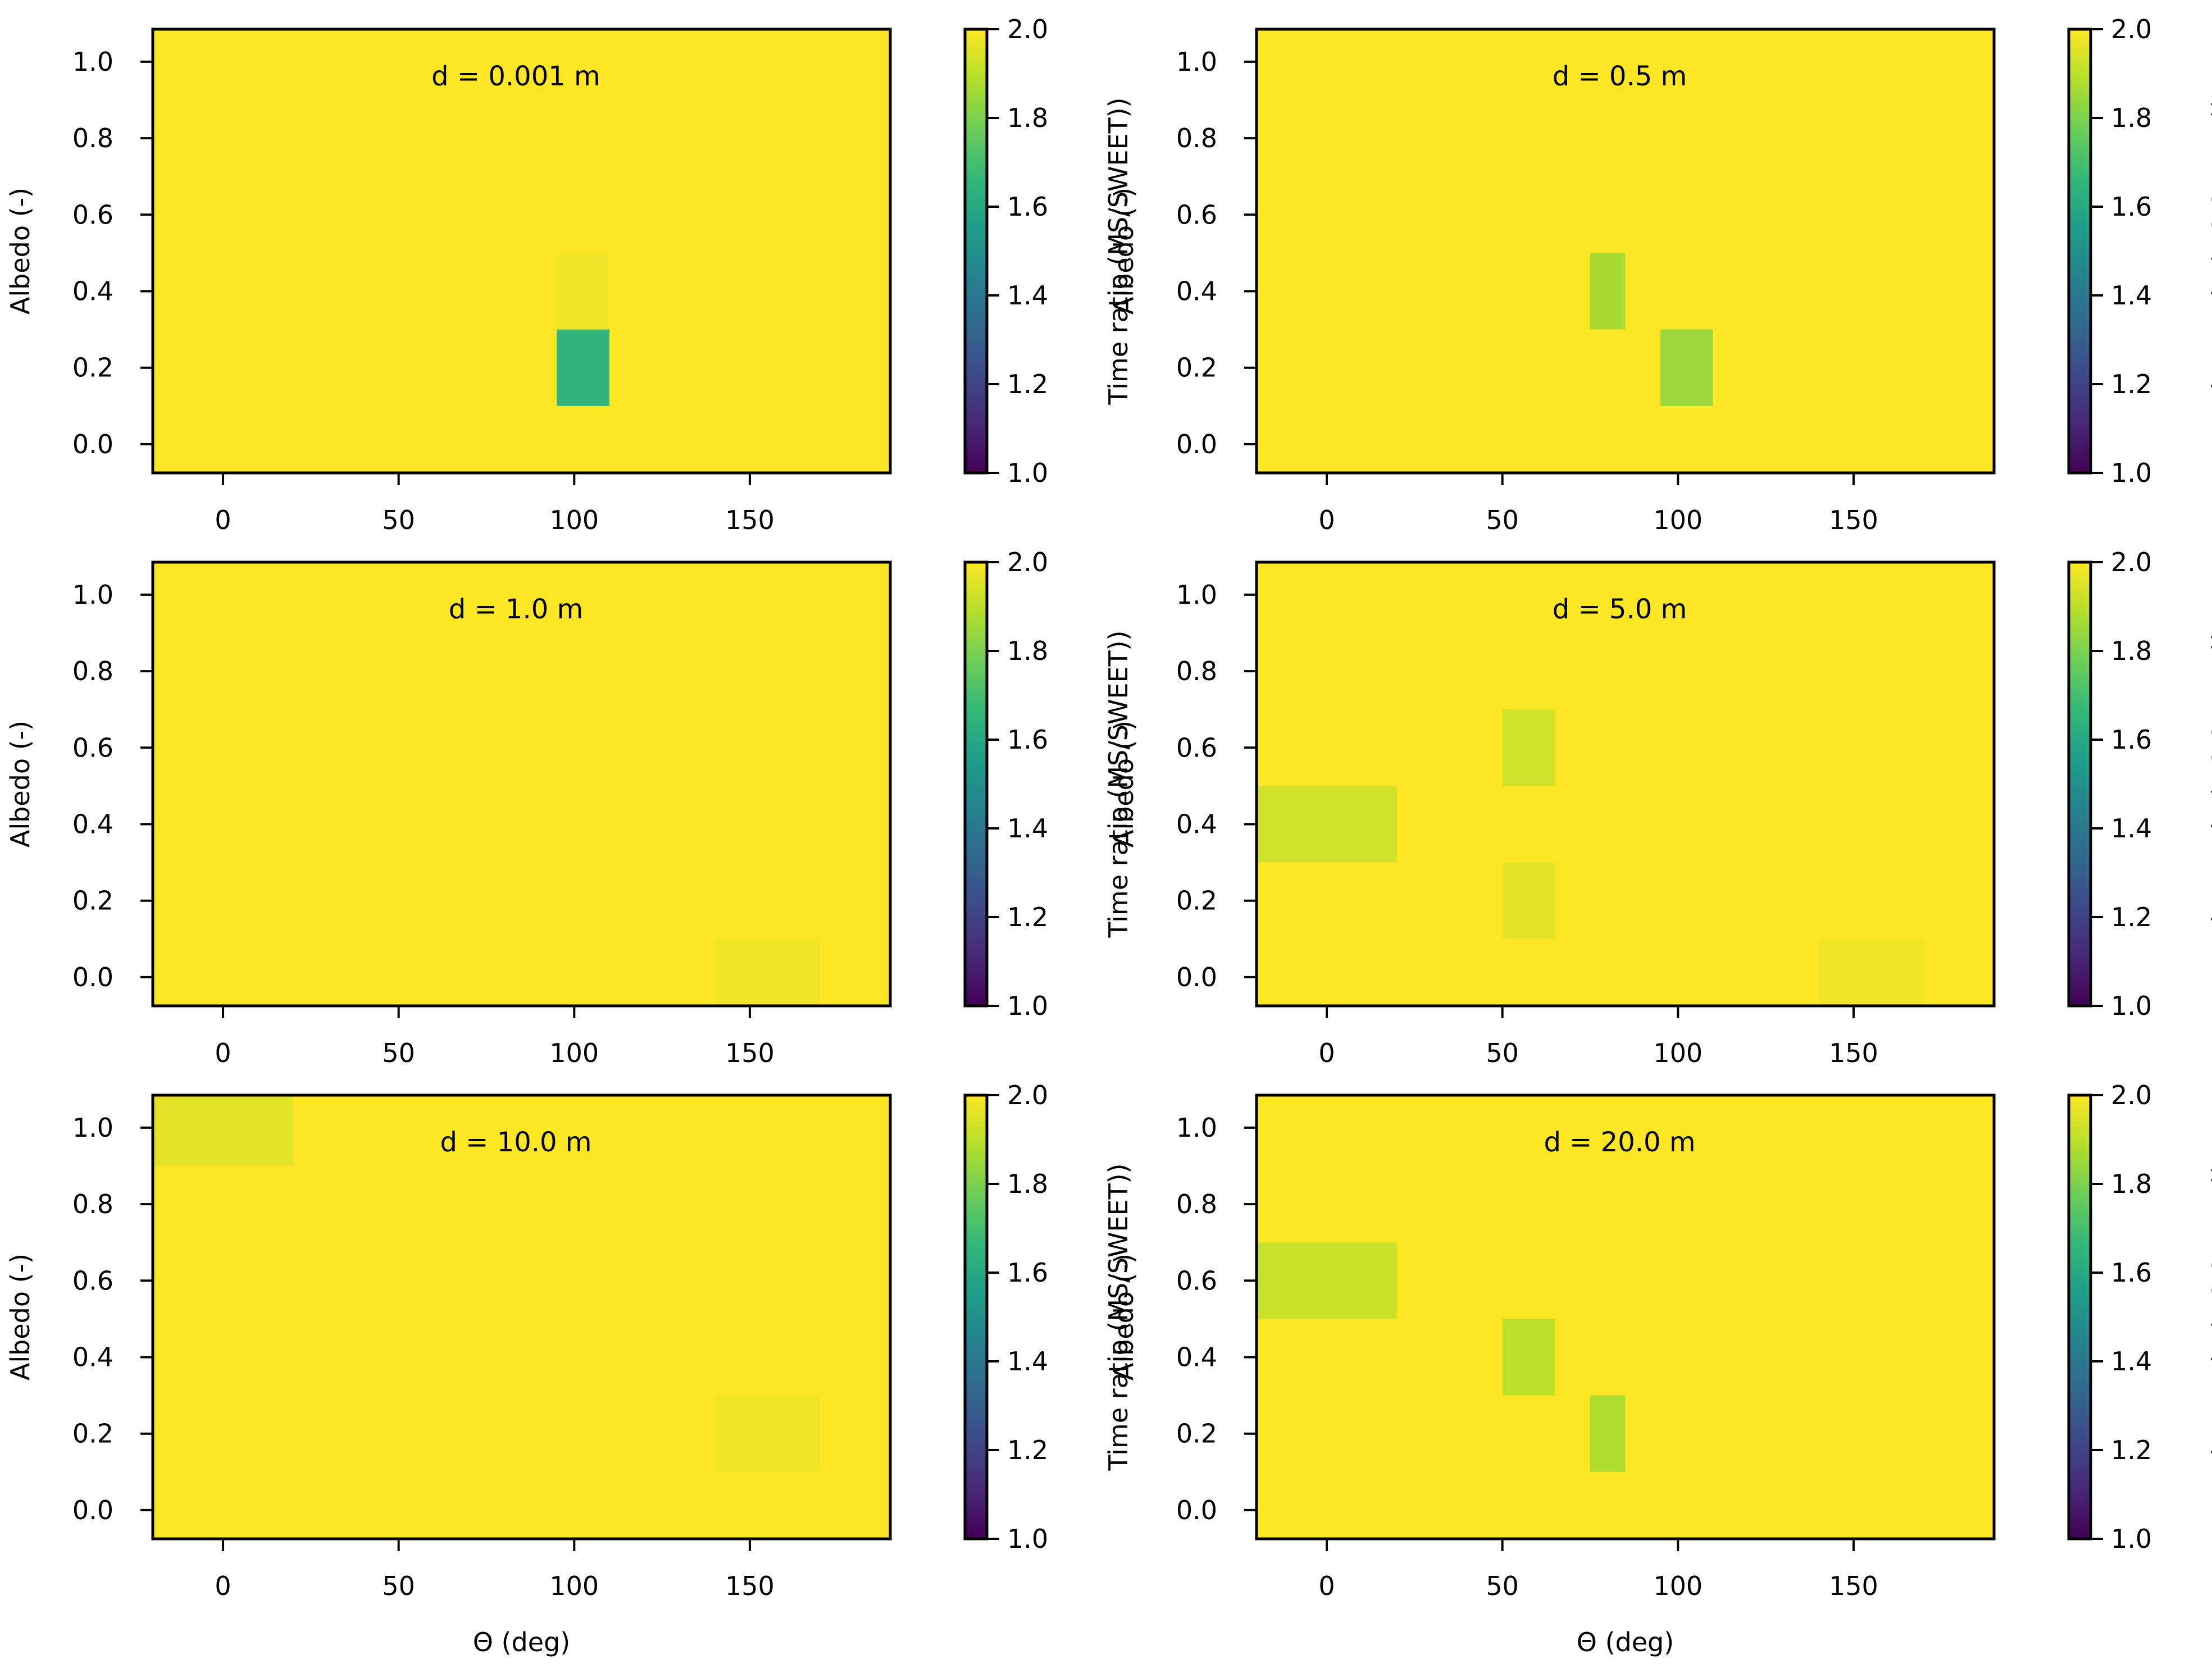  What do you see at coordinates (1619, 1142) in the screenshot?
I see `panel-title: d = 20.0 m` at bounding box center [1619, 1142].